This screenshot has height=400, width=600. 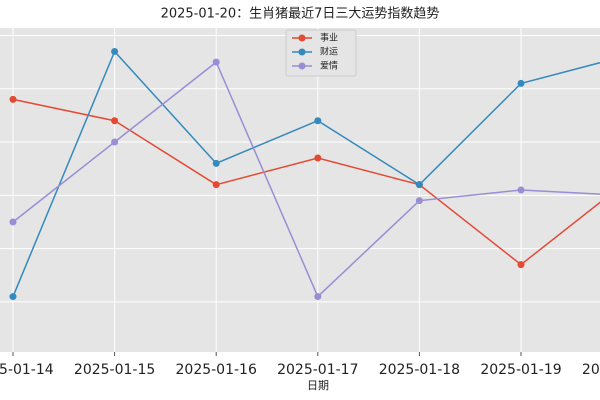 What do you see at coordinates (216, 370) in the screenshot?
I see `x-tick-label: 2025-01-16` at bounding box center [216, 370].